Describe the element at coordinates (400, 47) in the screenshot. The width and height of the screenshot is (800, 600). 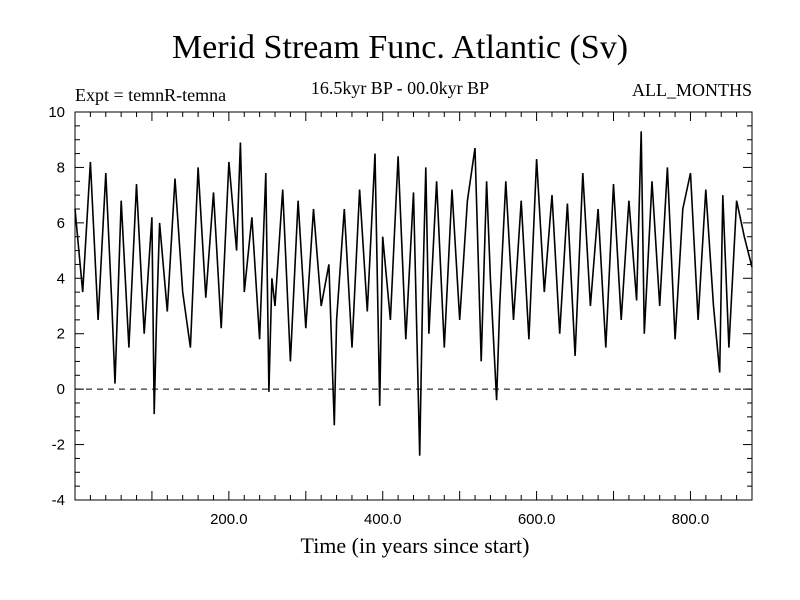
I see `chart-title: Merid Stream Func. Atlantic (Sv)` at that location.